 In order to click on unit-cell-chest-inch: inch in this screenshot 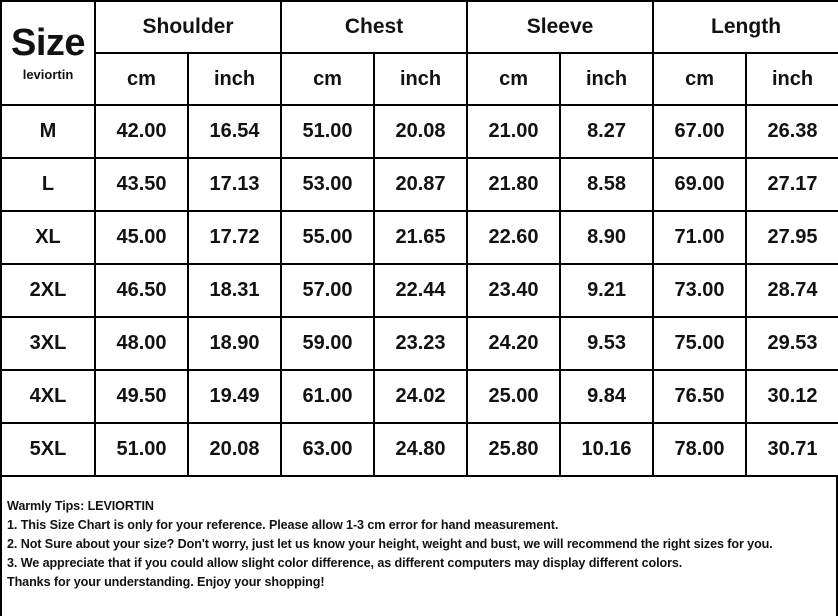, I will do `click(421, 79)`.